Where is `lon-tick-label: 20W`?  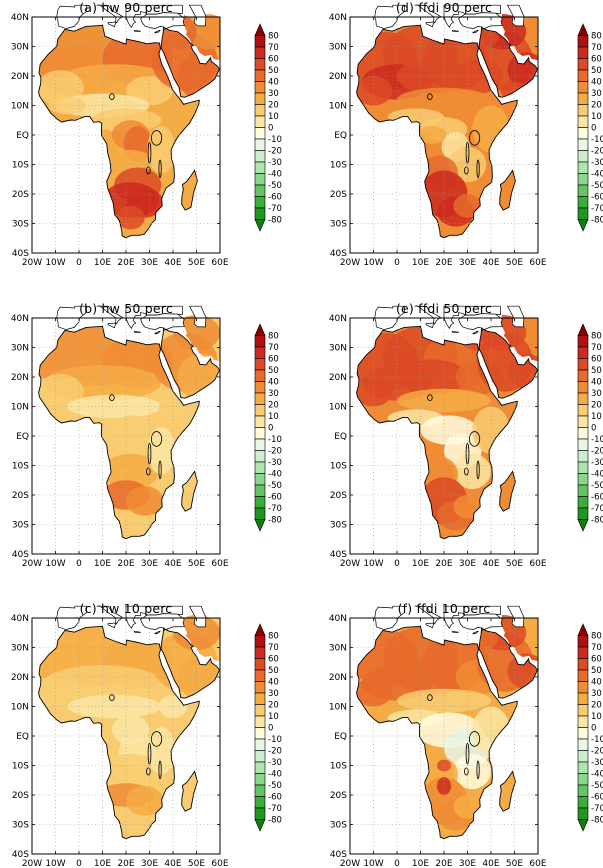
lon-tick-label: 20W is located at coordinates (32, 263).